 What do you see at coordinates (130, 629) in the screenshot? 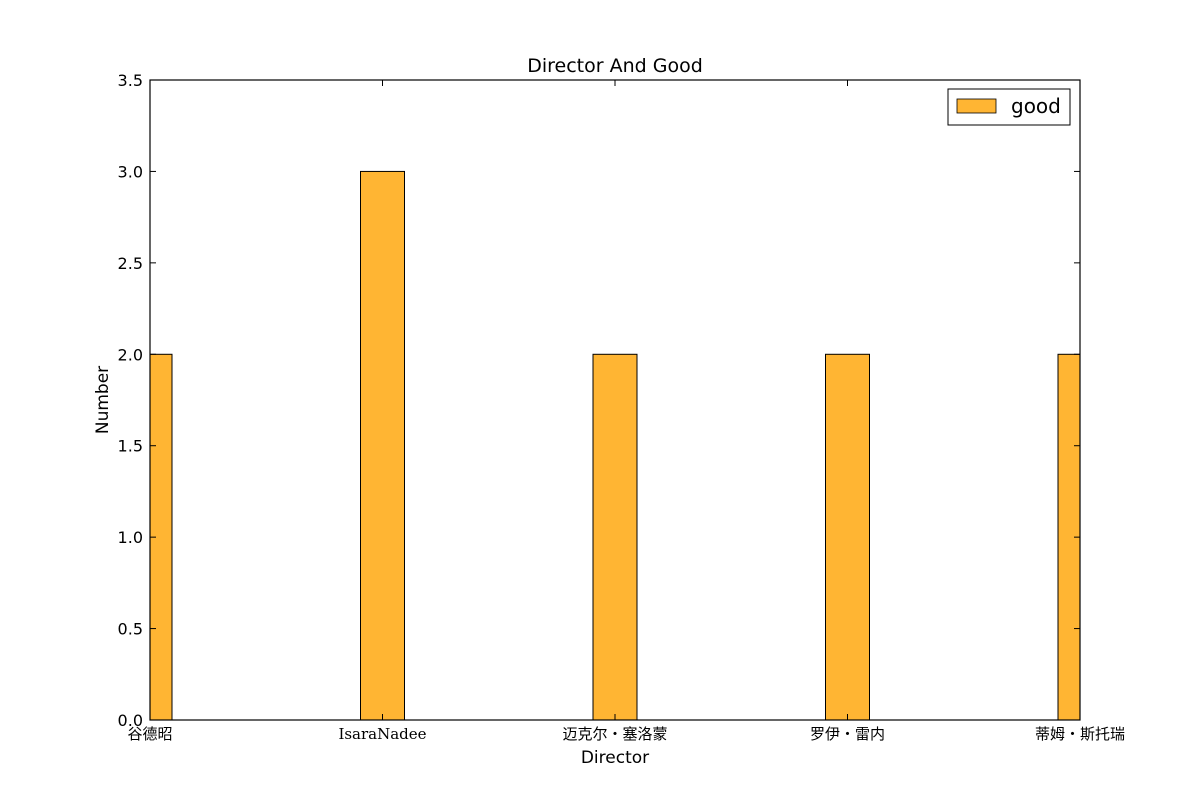
I see `y-tick-label-1: 0.5` at bounding box center [130, 629].